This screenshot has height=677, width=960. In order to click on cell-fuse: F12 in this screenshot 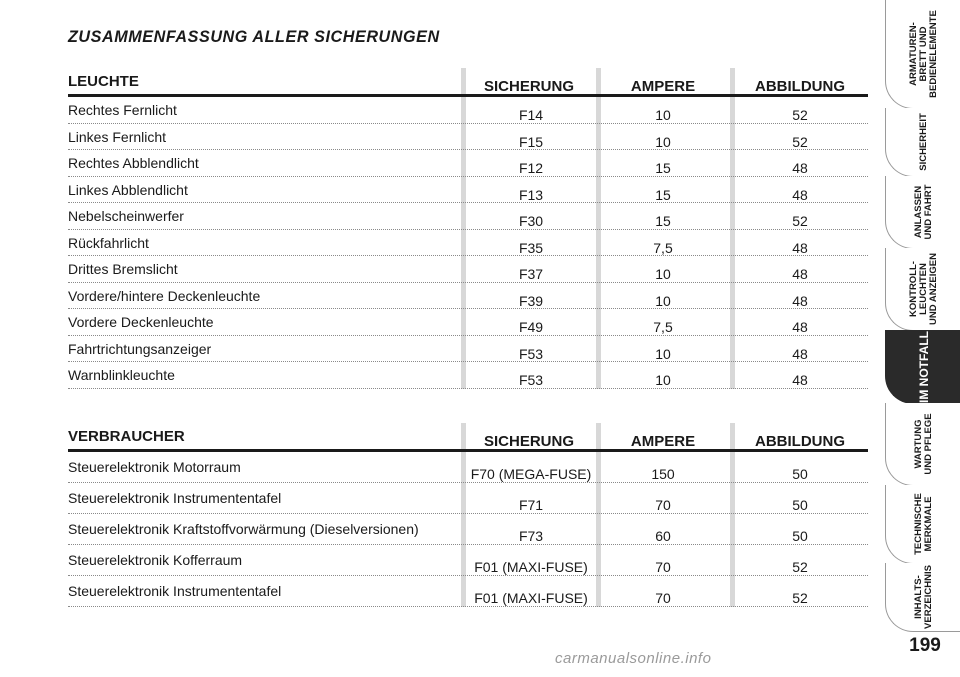, I will do `click(531, 168)`.